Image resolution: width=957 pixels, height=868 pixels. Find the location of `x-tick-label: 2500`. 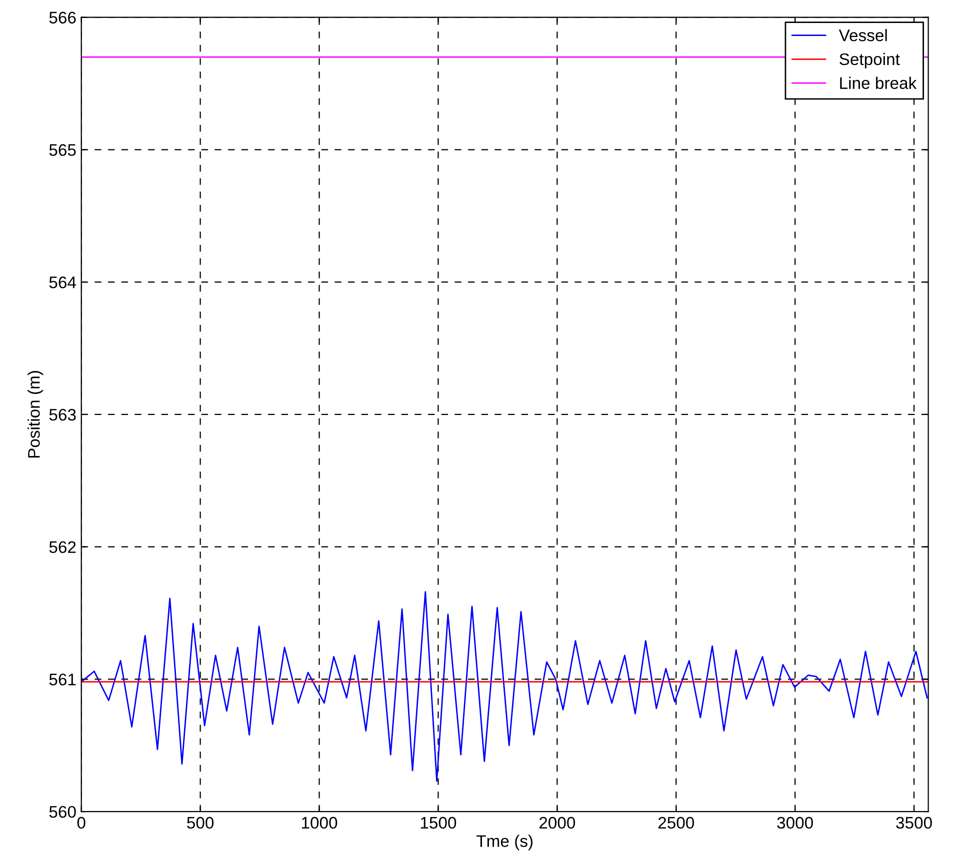

x-tick-label: 2500 is located at coordinates (676, 822).